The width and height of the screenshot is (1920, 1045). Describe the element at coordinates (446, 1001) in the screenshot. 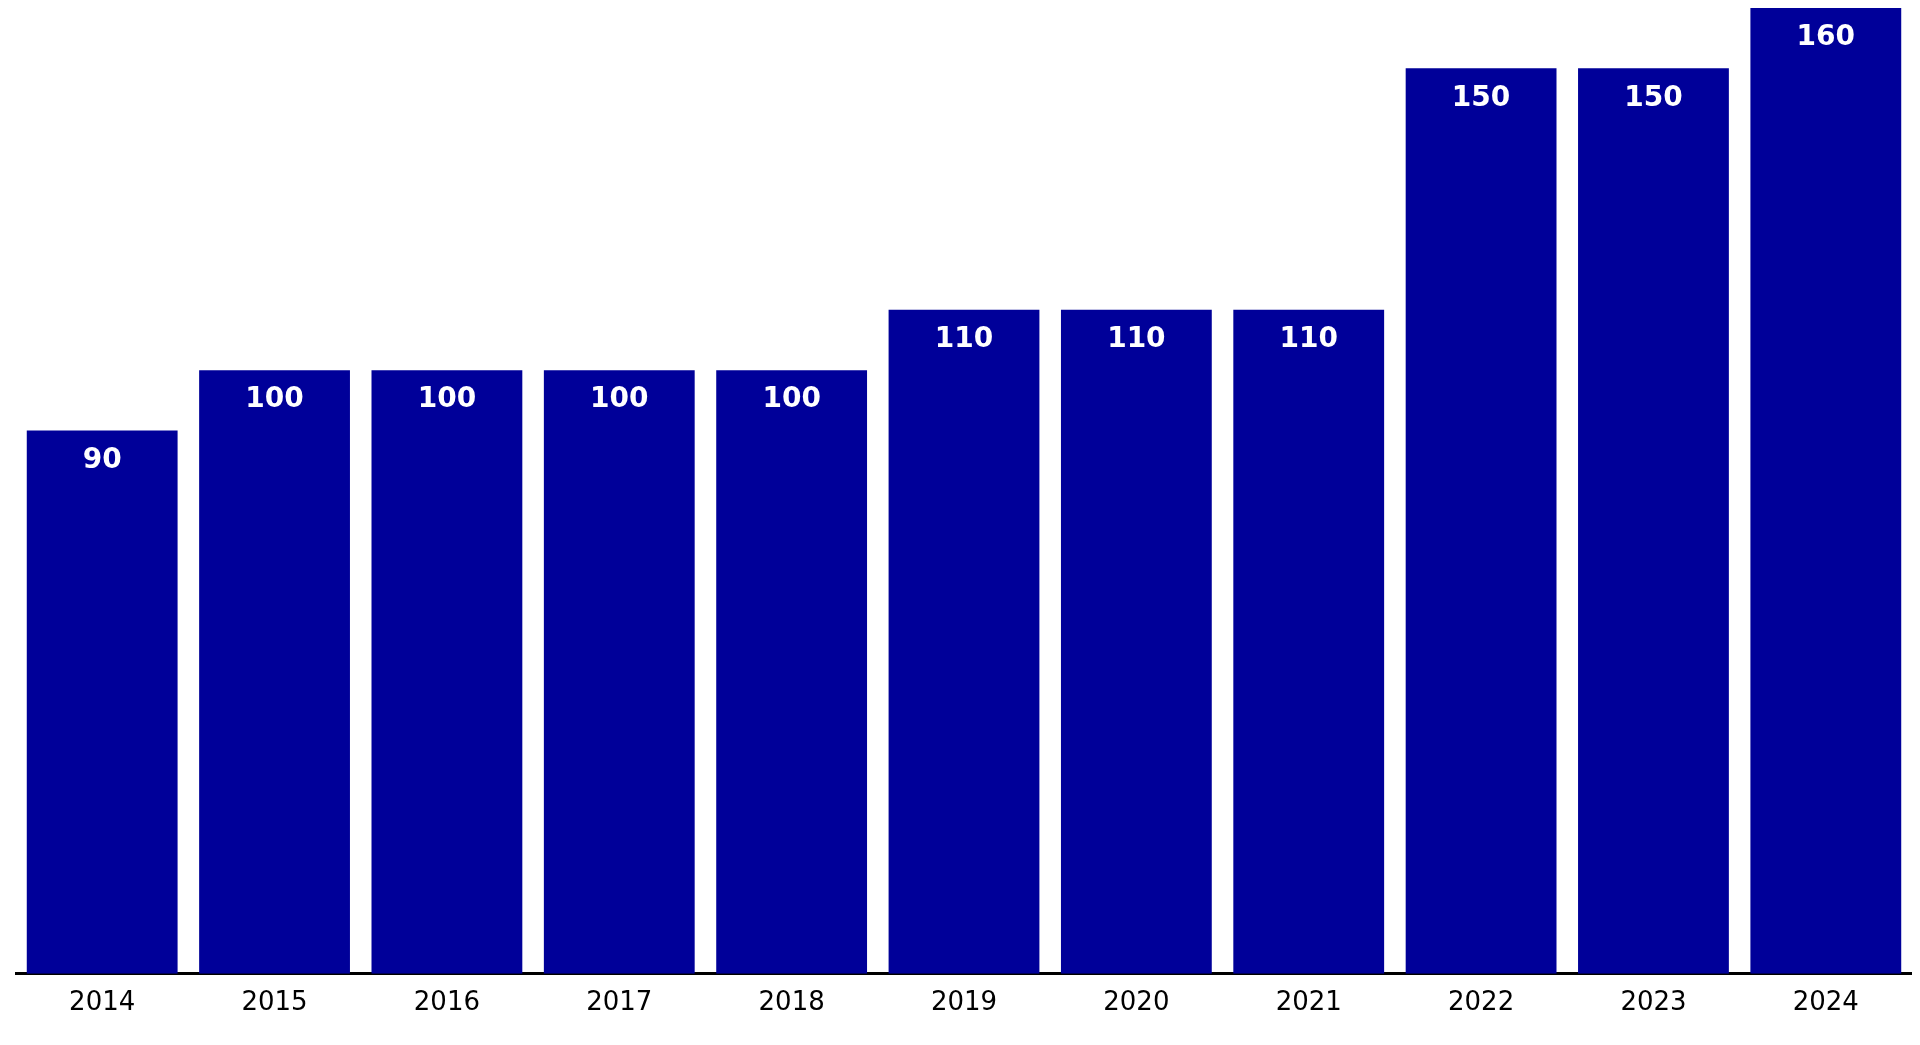

I see `x-tick-label: 2016` at that location.